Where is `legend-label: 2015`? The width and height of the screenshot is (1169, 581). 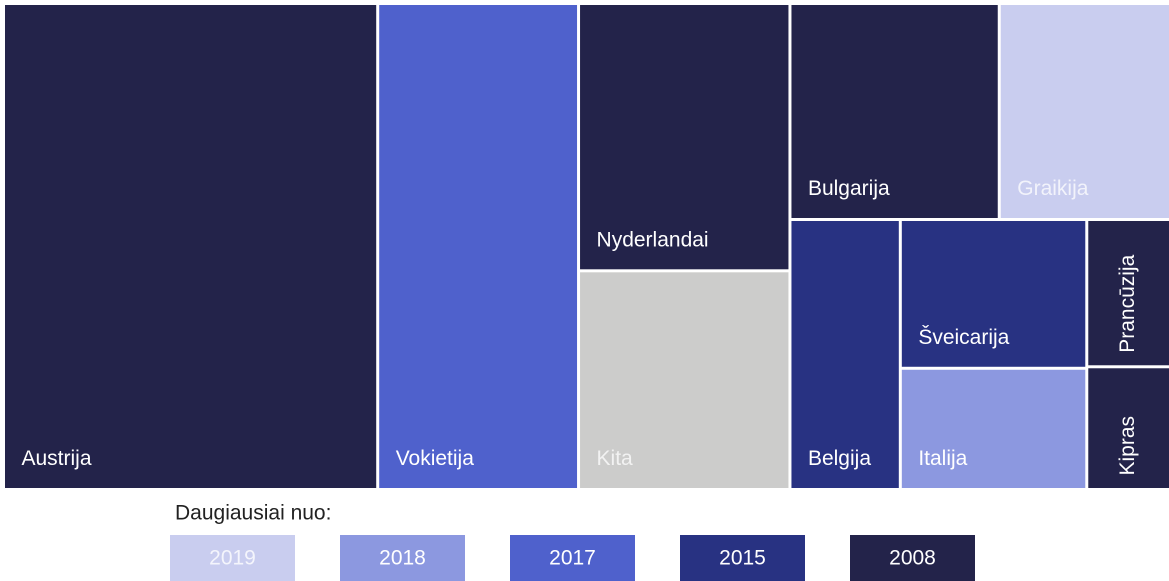
legend-label: 2015 is located at coordinates (742, 558).